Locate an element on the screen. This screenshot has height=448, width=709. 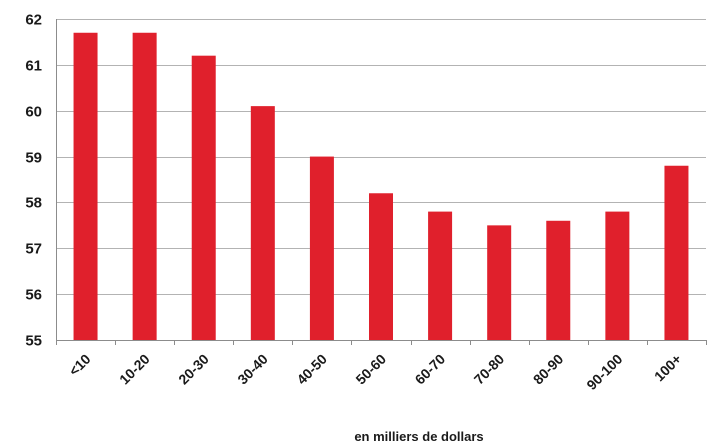
y-tick-label: 56 is located at coordinates (33, 295).